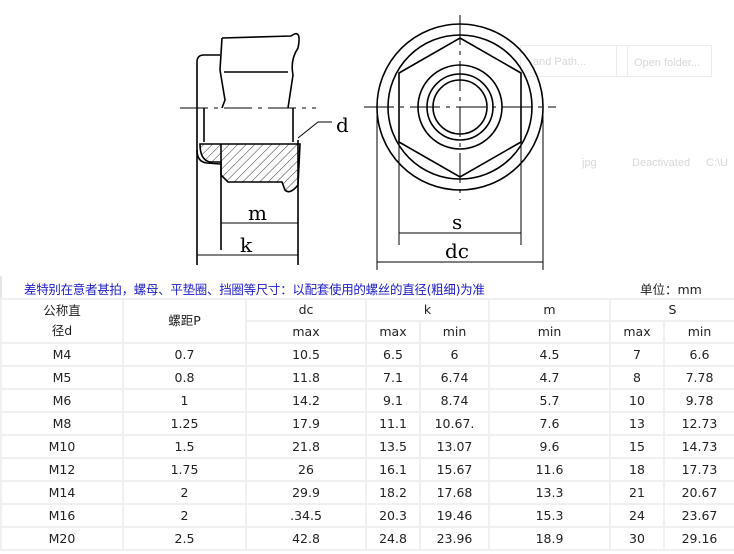 Image resolution: width=734 pixels, height=554 pixels. What do you see at coordinates (637, 332) in the screenshot?
I see `header-s-max: max` at bounding box center [637, 332].